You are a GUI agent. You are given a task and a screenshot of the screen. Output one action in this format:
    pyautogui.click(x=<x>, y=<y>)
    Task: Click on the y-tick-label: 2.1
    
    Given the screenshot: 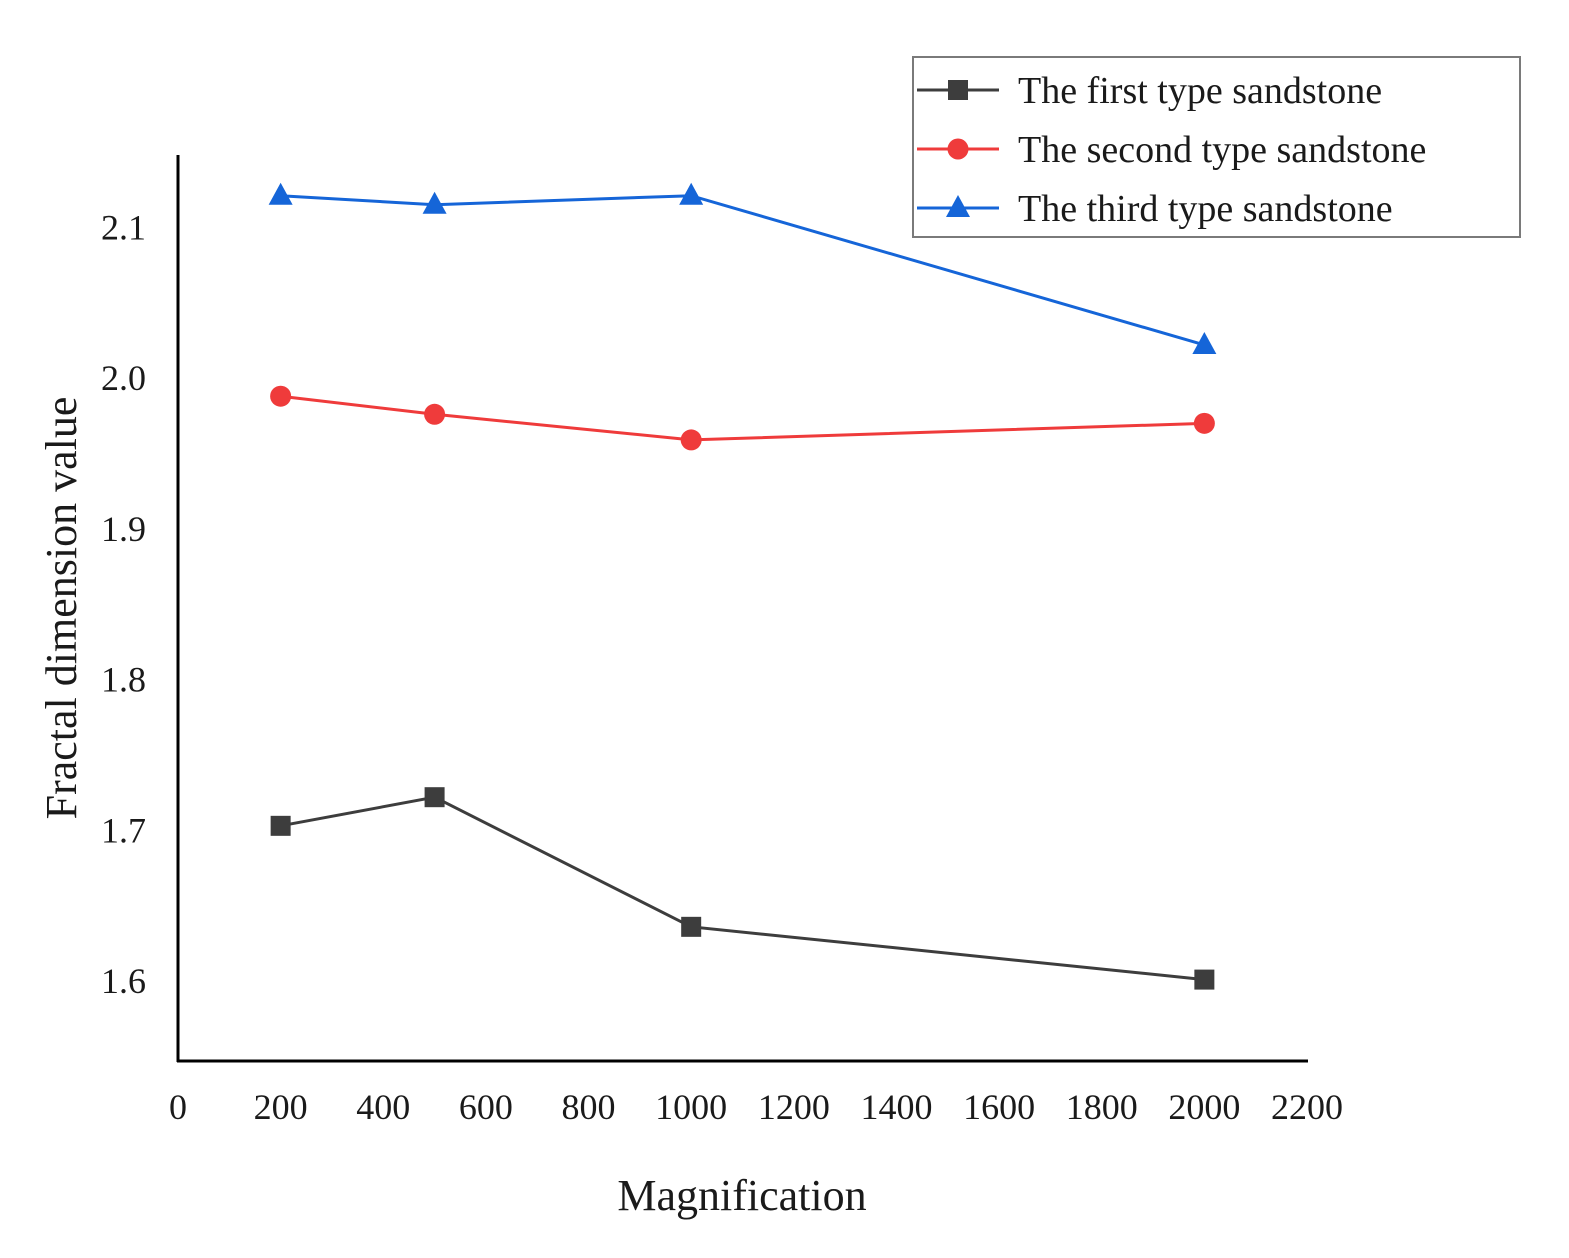 What is the action you would take?
    pyautogui.click(x=123, y=227)
    